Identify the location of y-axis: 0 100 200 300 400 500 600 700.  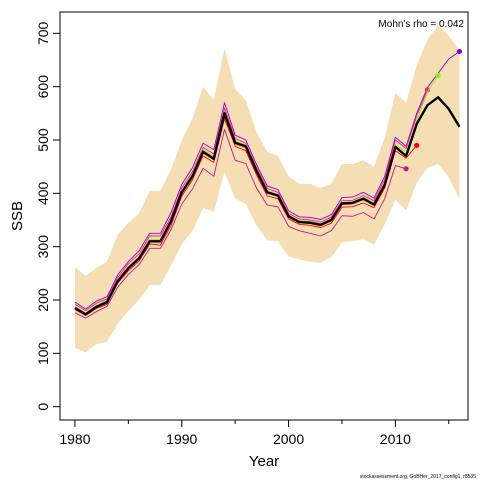
(47, 216).